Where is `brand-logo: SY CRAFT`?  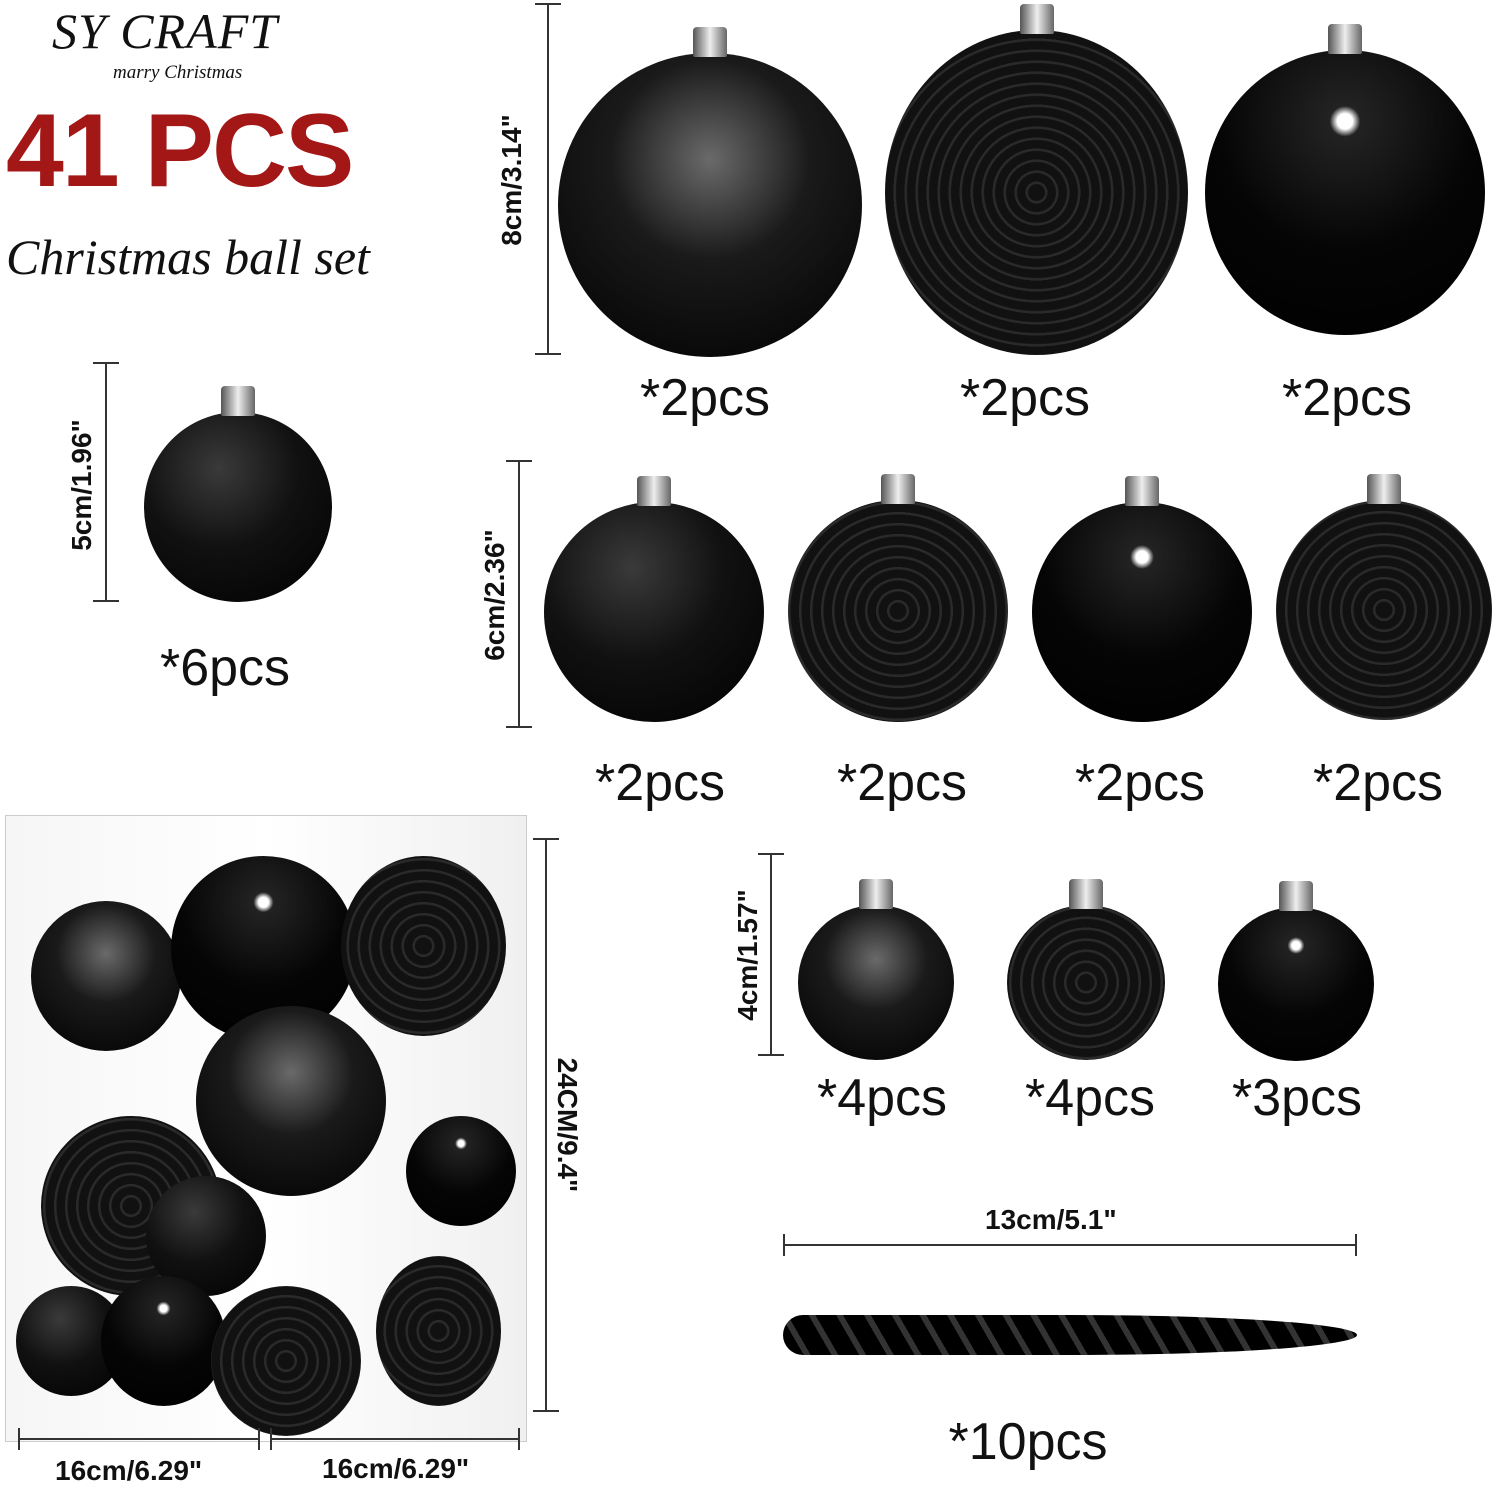
brand-logo: SY CRAFT is located at coordinates (165, 31).